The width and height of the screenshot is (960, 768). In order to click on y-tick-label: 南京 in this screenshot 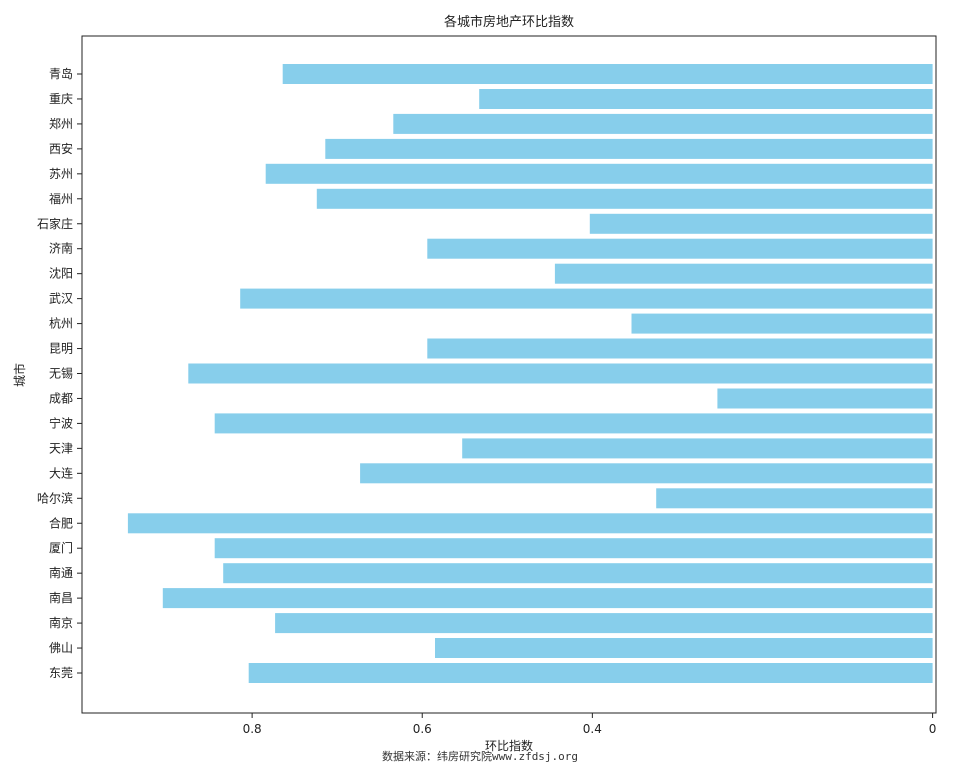, I will do `click(61, 622)`.